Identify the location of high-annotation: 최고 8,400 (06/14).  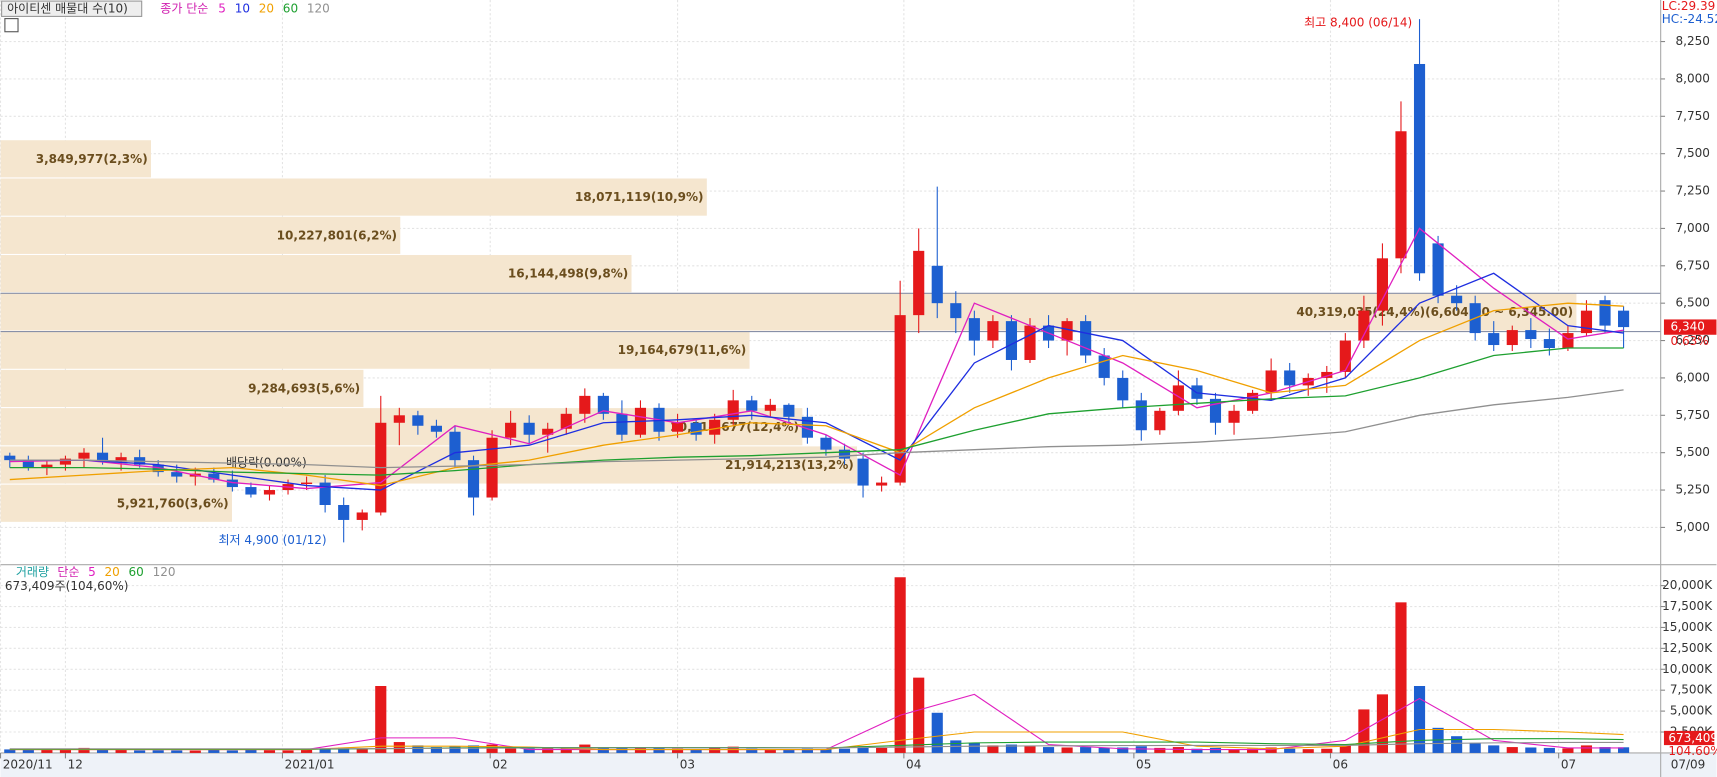
(1358, 22).